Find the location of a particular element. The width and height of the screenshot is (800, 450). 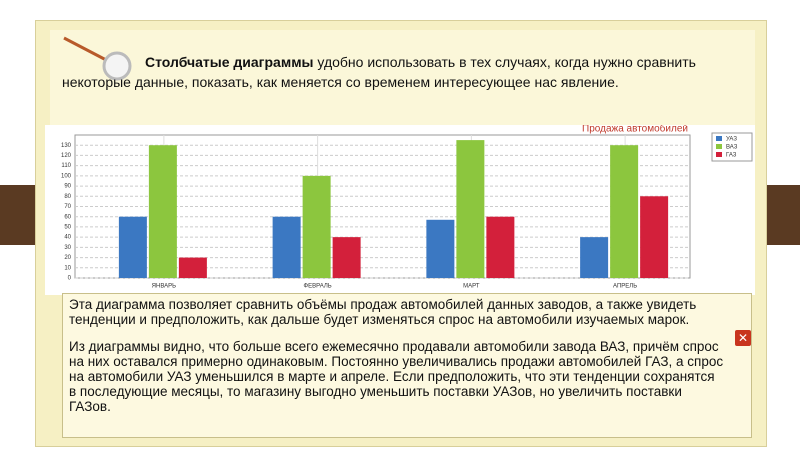

y-tick-label: 30 is located at coordinates (67, 248).